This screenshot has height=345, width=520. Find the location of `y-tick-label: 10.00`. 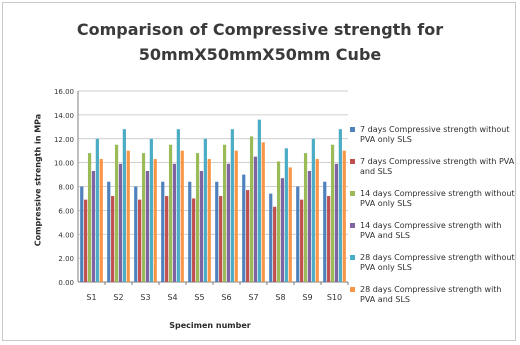

y-tick-label: 10.00 is located at coordinates (64, 164).